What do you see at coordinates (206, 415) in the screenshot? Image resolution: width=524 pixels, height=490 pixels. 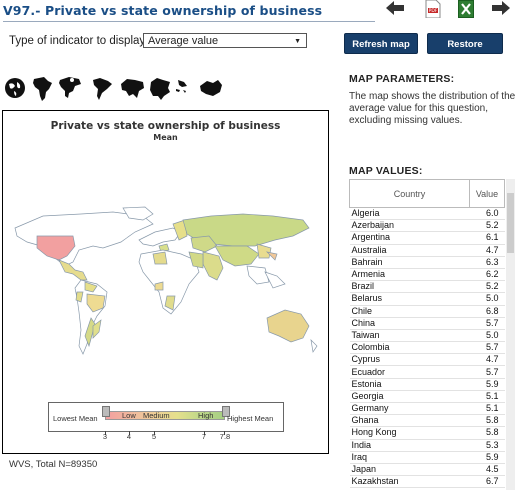 I see `legend-high-label: High` at bounding box center [206, 415].